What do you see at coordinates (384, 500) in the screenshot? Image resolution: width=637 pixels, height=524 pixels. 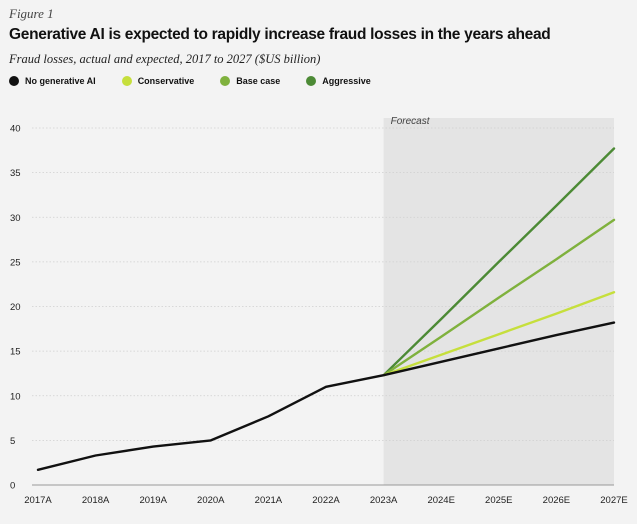 I see `x-tick-label-2023a: 2023A` at bounding box center [384, 500].